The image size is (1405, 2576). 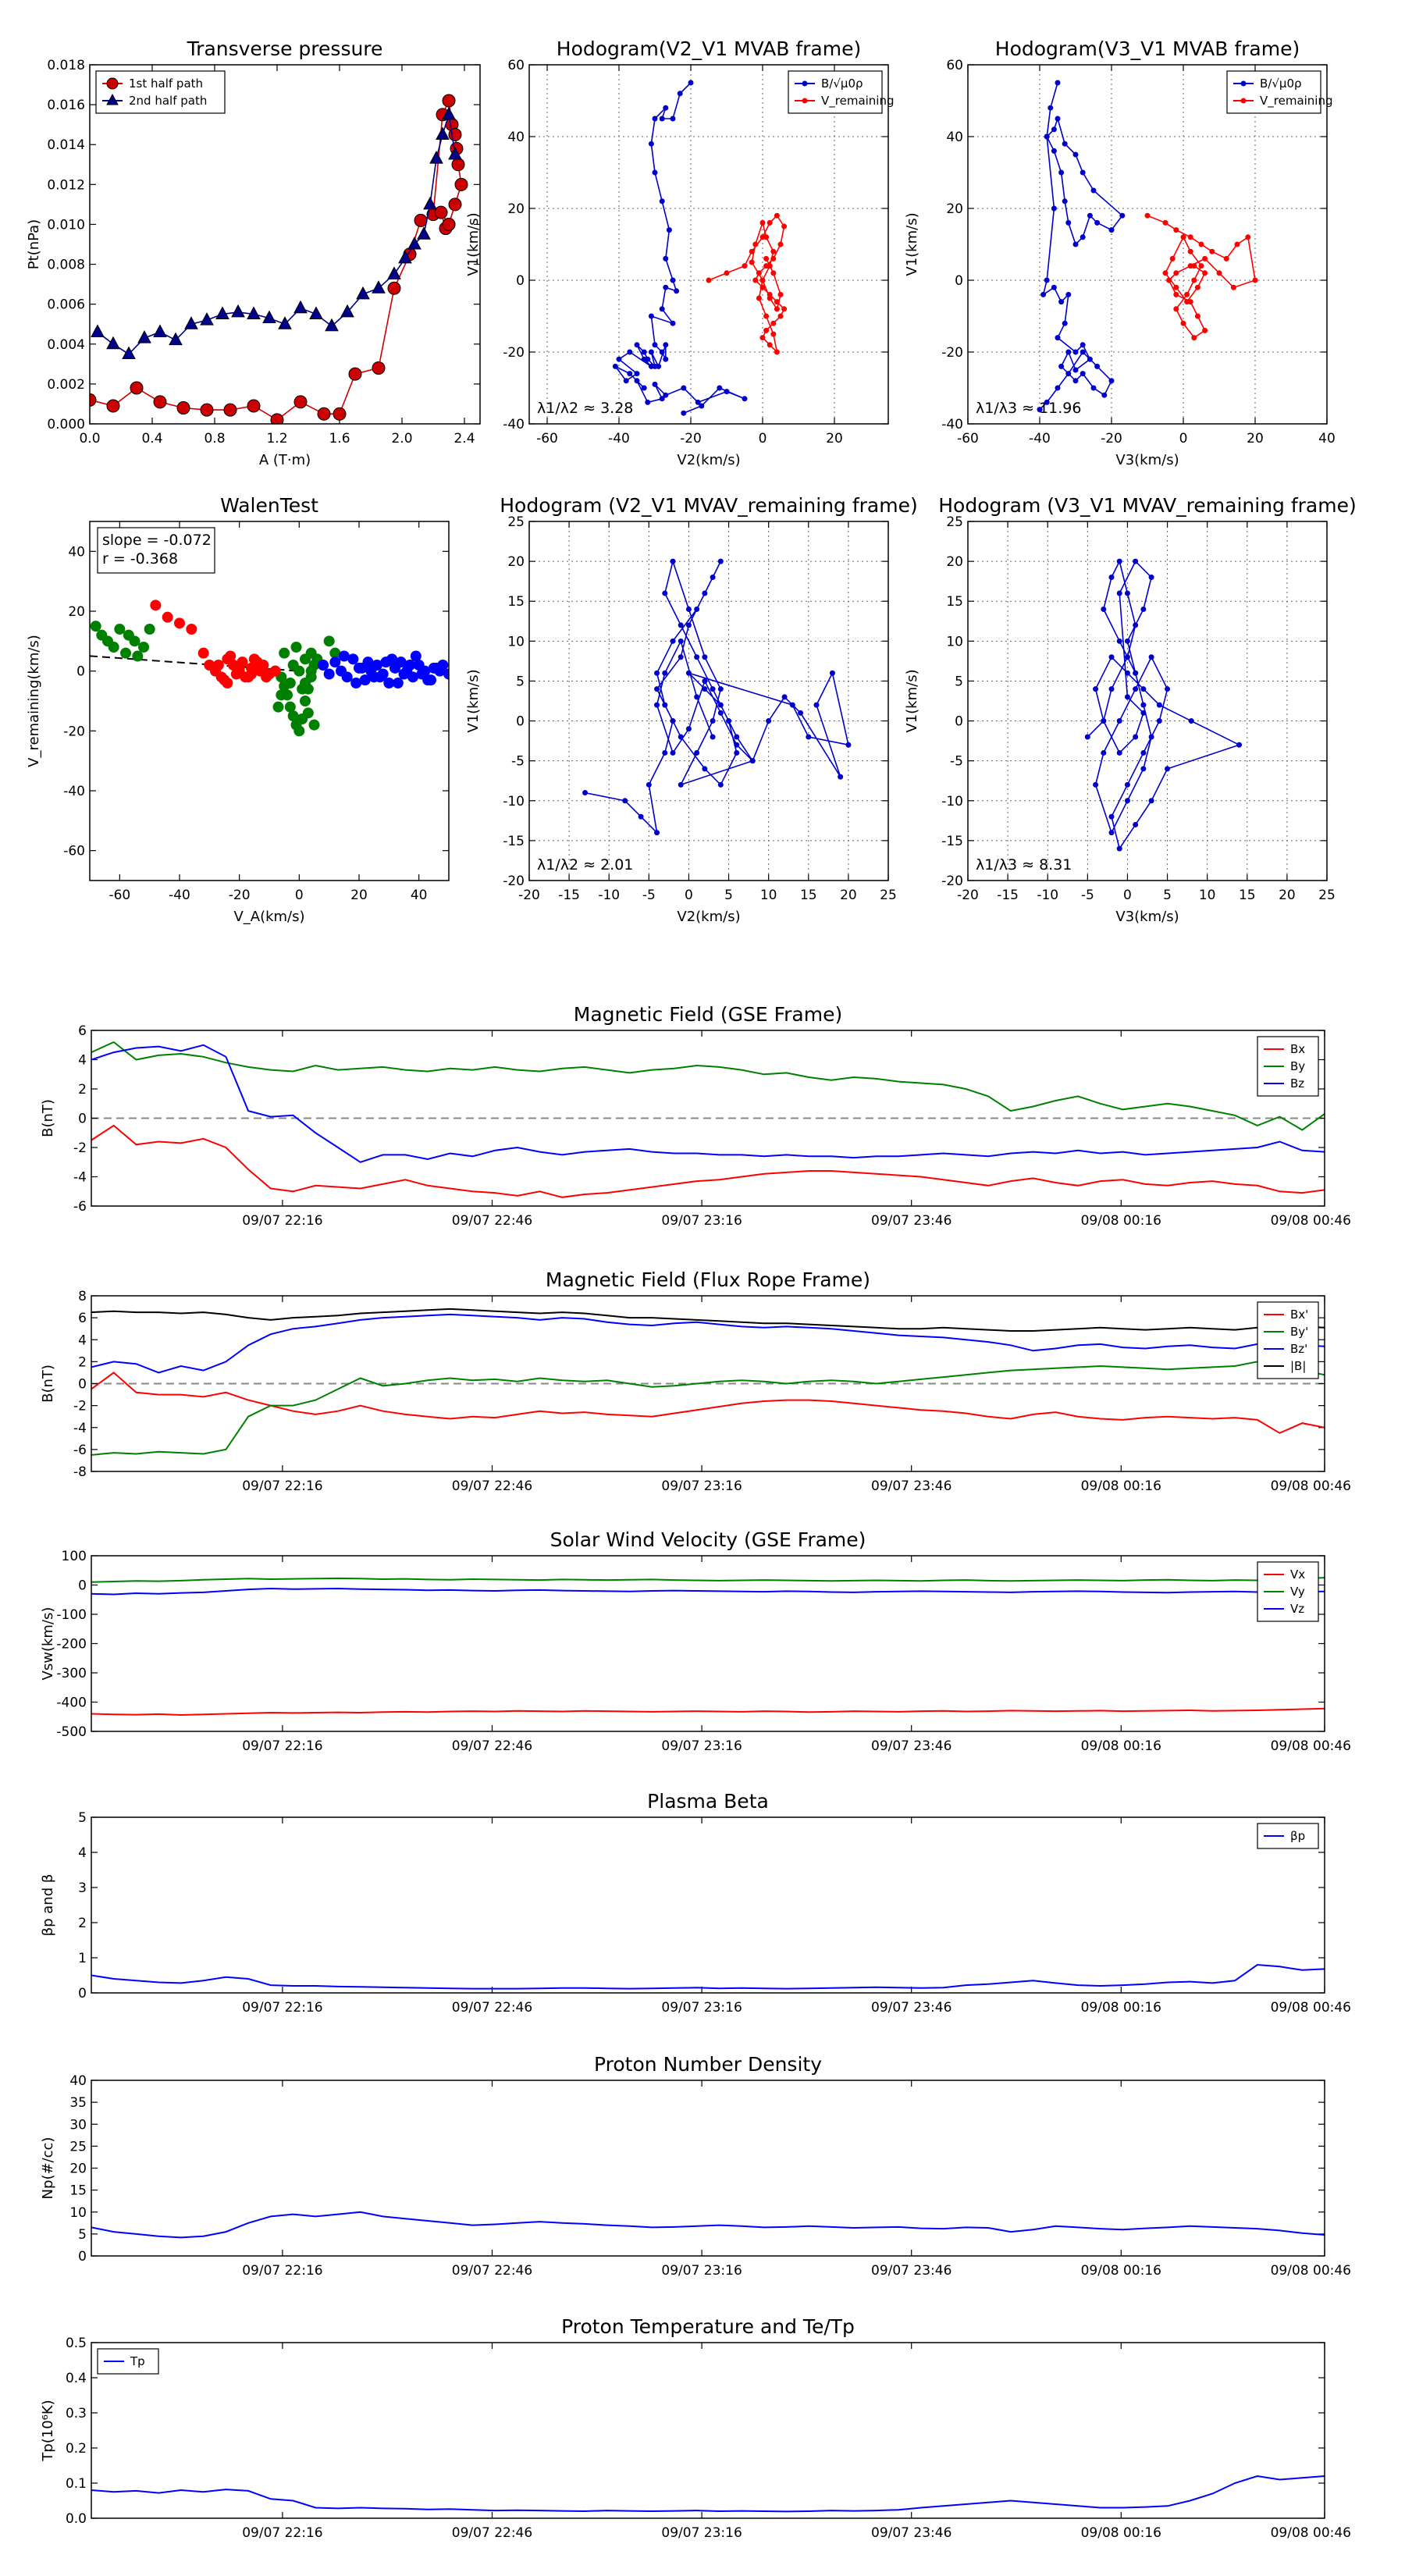 I want to click on x-tick-label: 15, so click(x=1247, y=895).